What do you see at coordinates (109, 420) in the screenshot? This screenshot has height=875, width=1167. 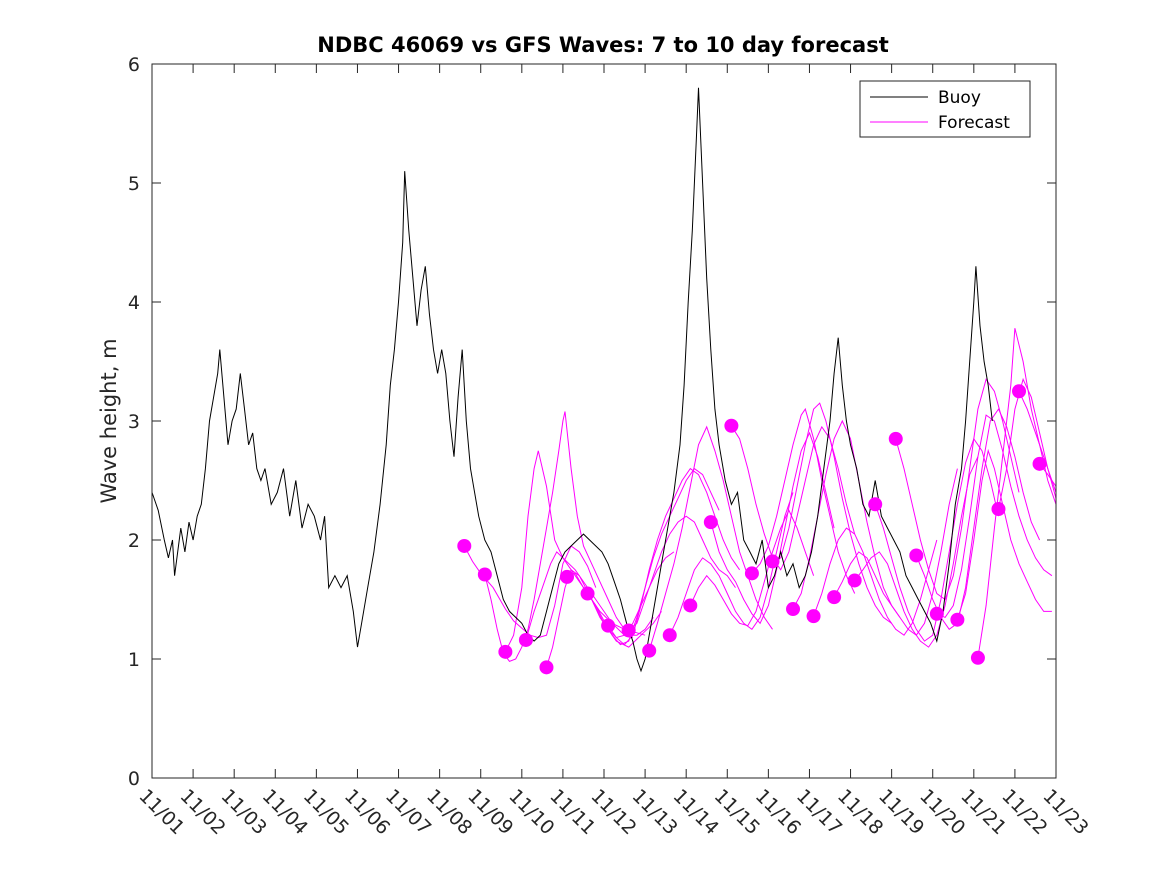 I see `y-axis-label: Wave height, m` at bounding box center [109, 420].